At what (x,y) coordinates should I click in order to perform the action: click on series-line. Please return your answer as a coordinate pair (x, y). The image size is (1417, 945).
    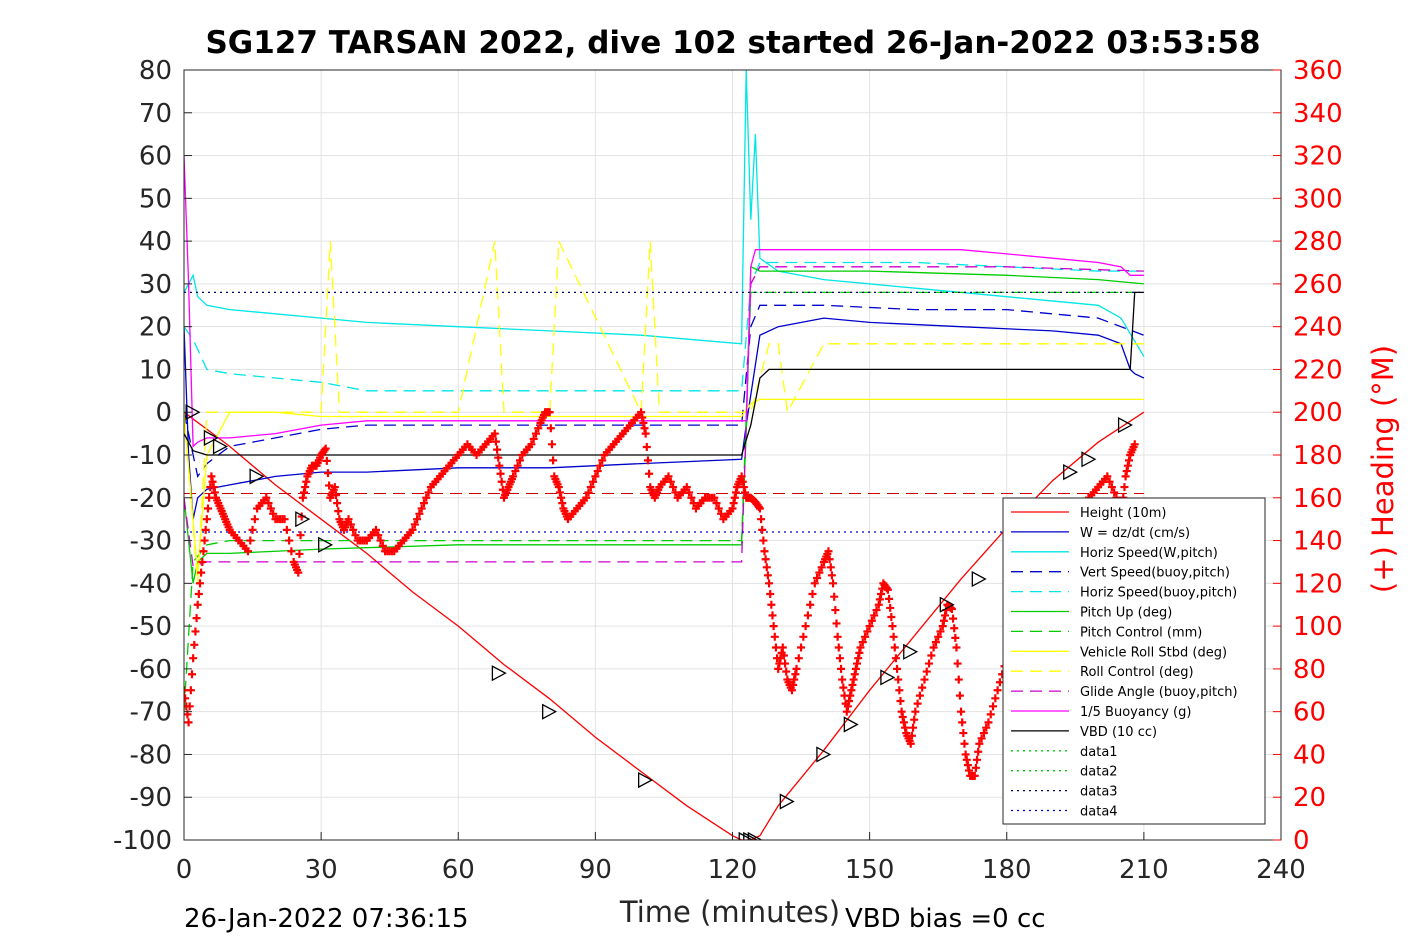
    Looking at the image, I should click on (664, 326).